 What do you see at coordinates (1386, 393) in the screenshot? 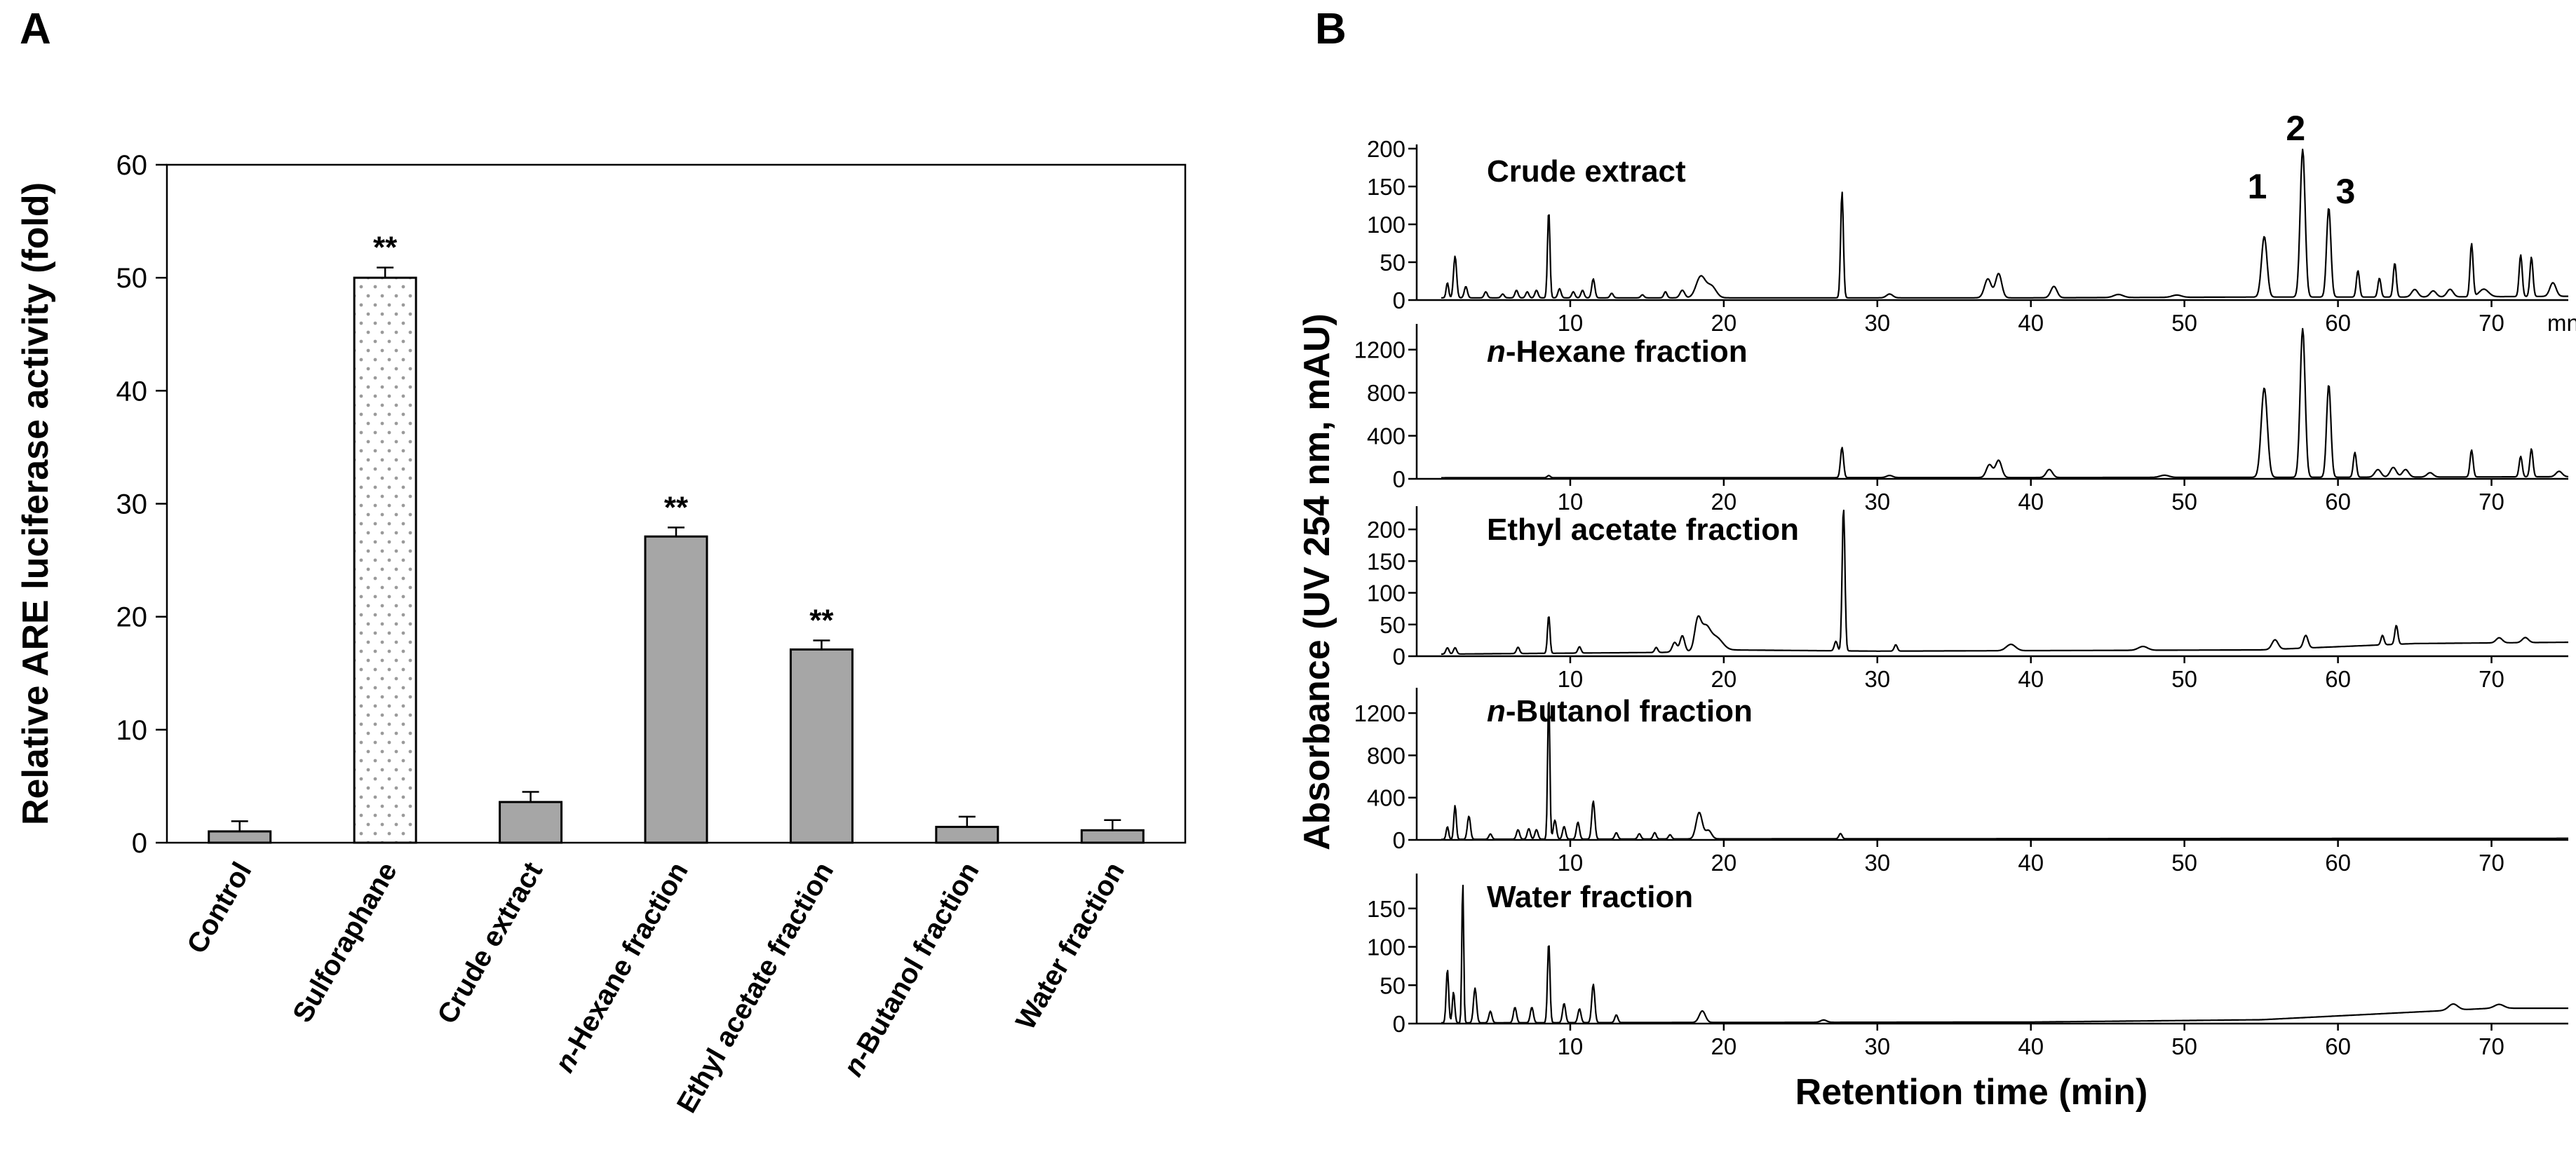
I see `y-tick-label: 800` at bounding box center [1386, 393].